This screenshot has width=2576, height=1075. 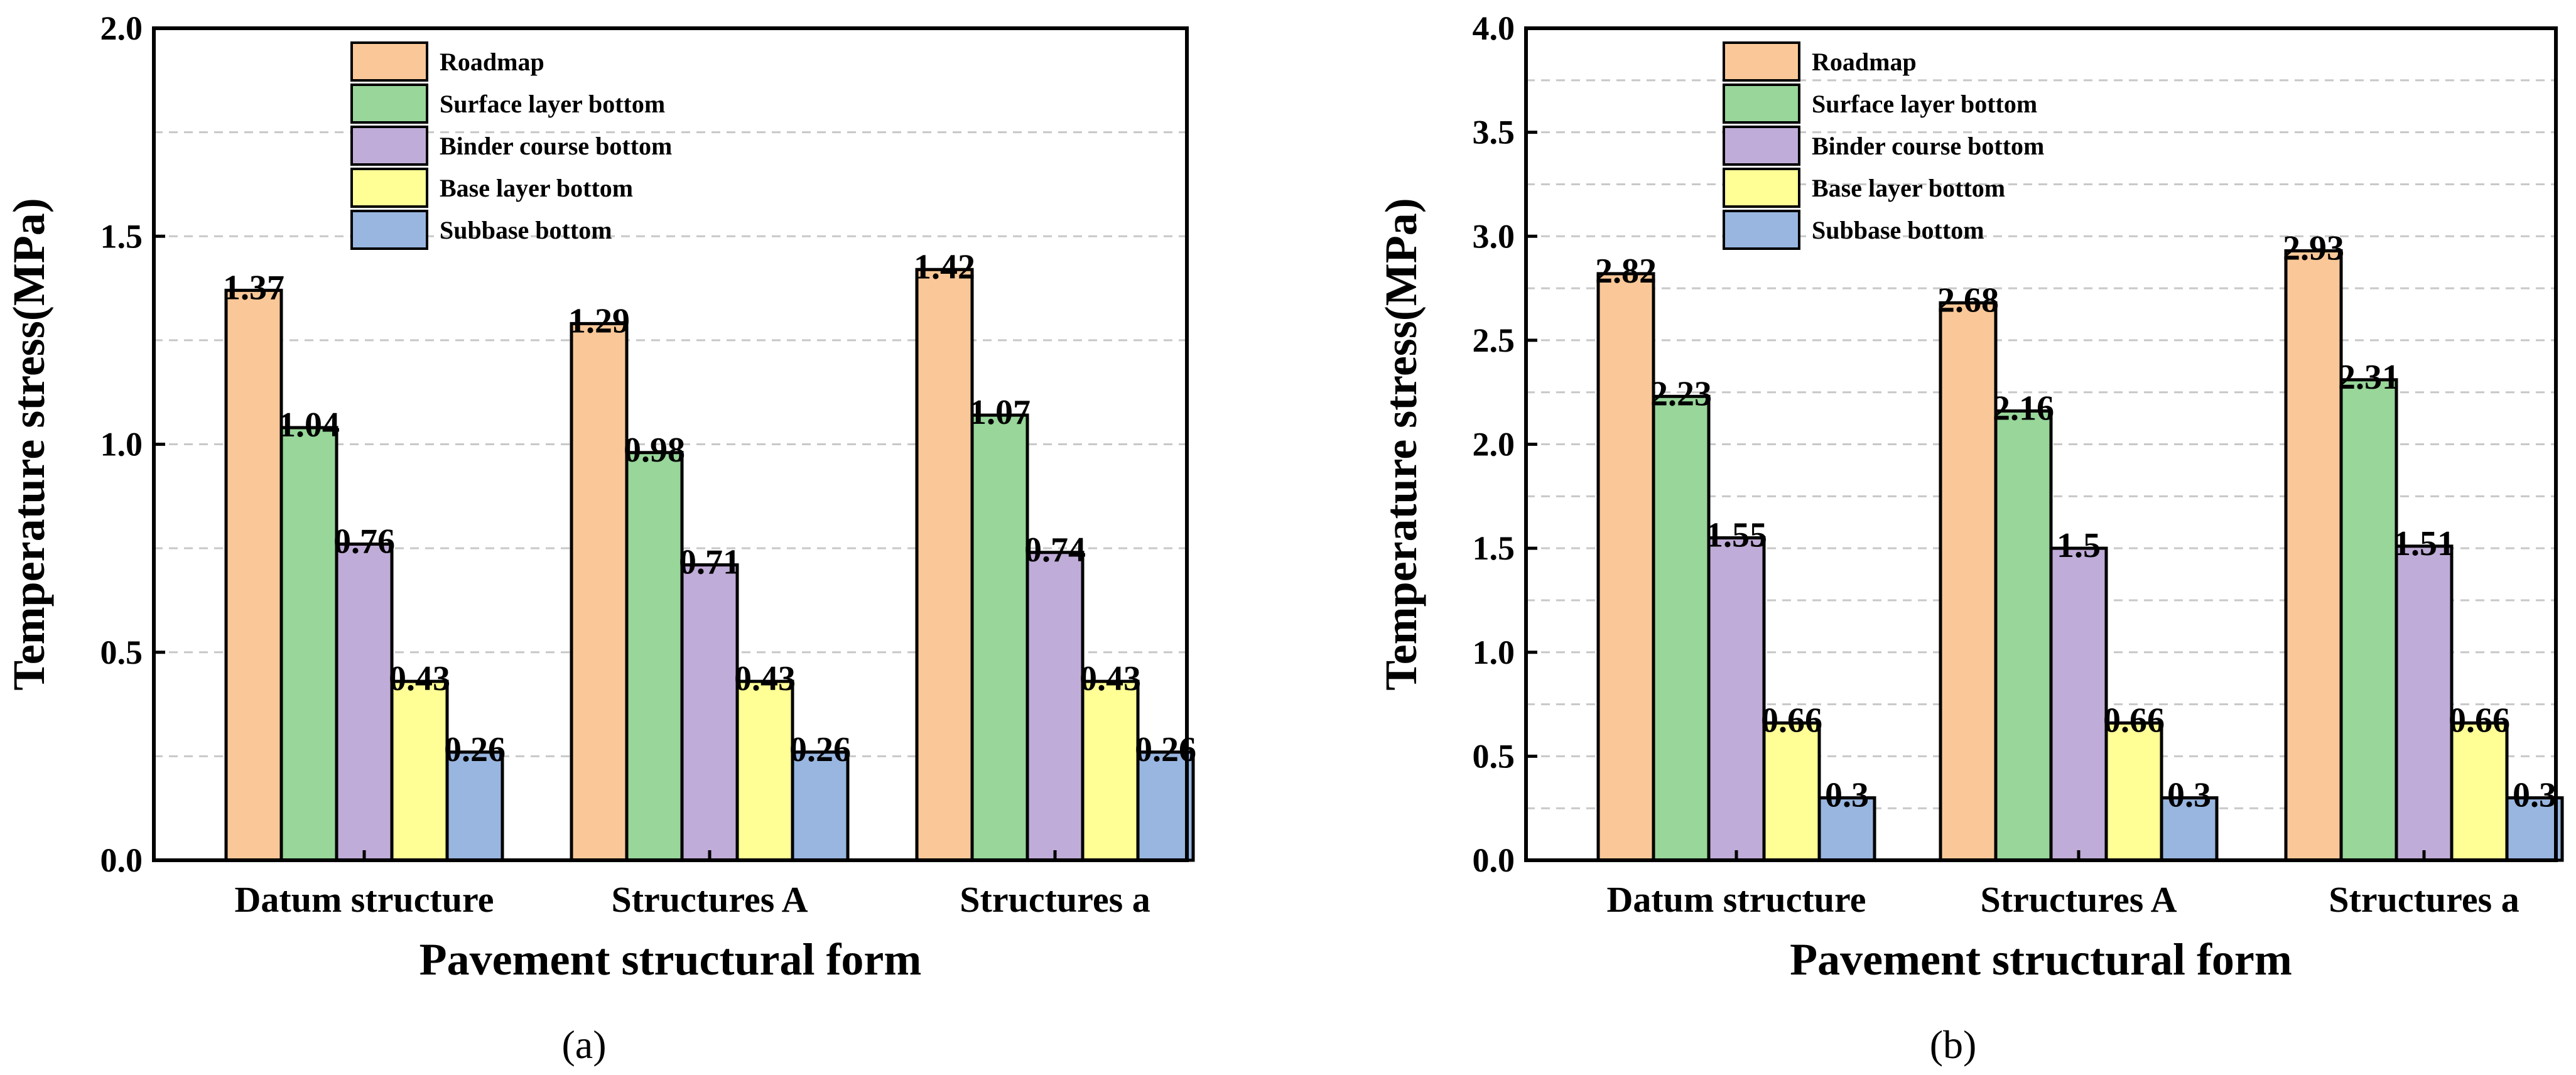 I want to click on data-label: 2.16, so click(x=2024, y=409).